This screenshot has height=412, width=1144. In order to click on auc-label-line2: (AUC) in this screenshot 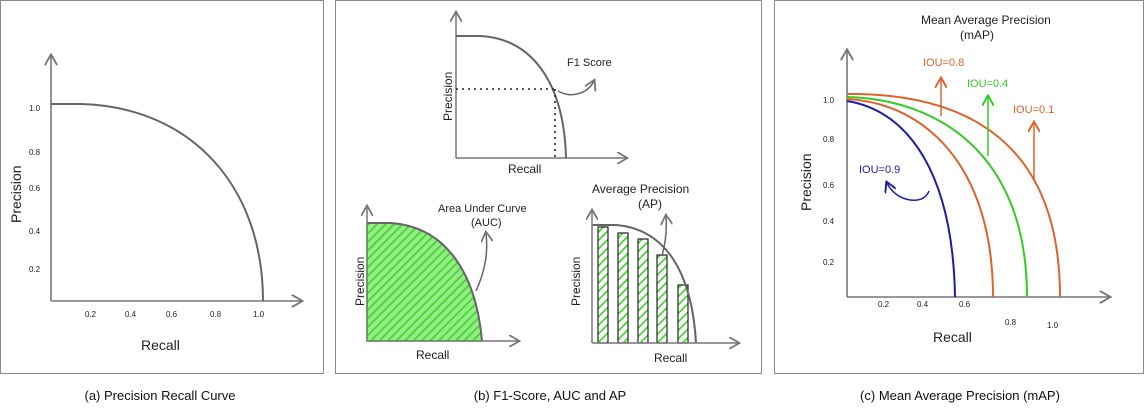, I will do `click(486, 223)`.